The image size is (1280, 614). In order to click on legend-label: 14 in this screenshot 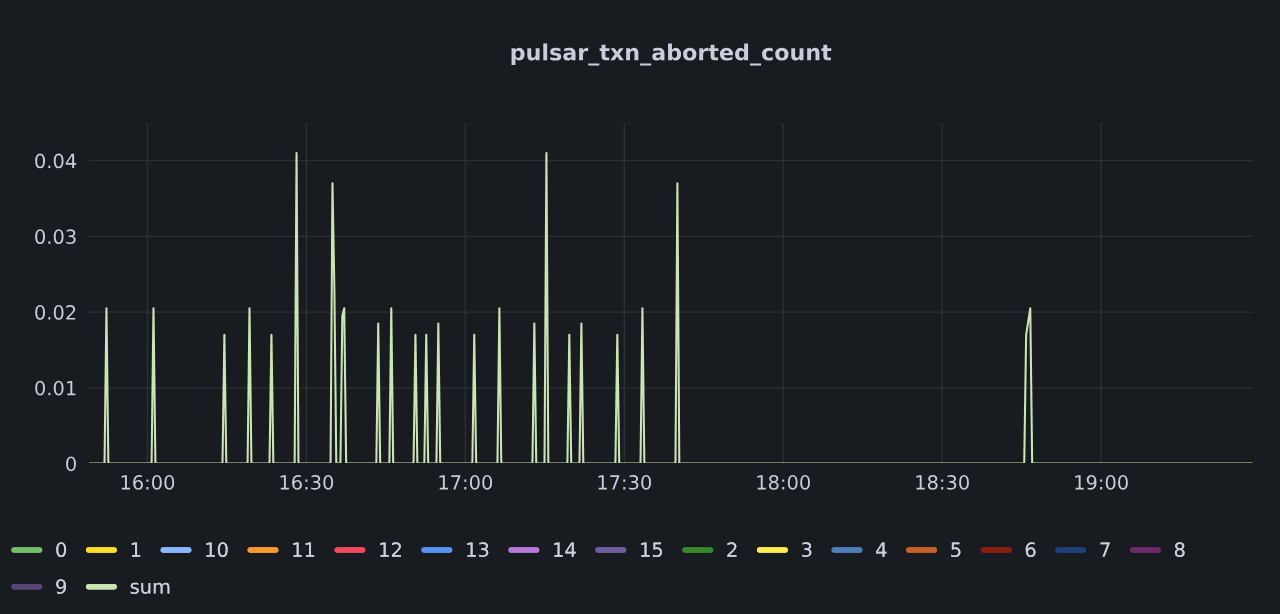, I will do `click(565, 549)`.